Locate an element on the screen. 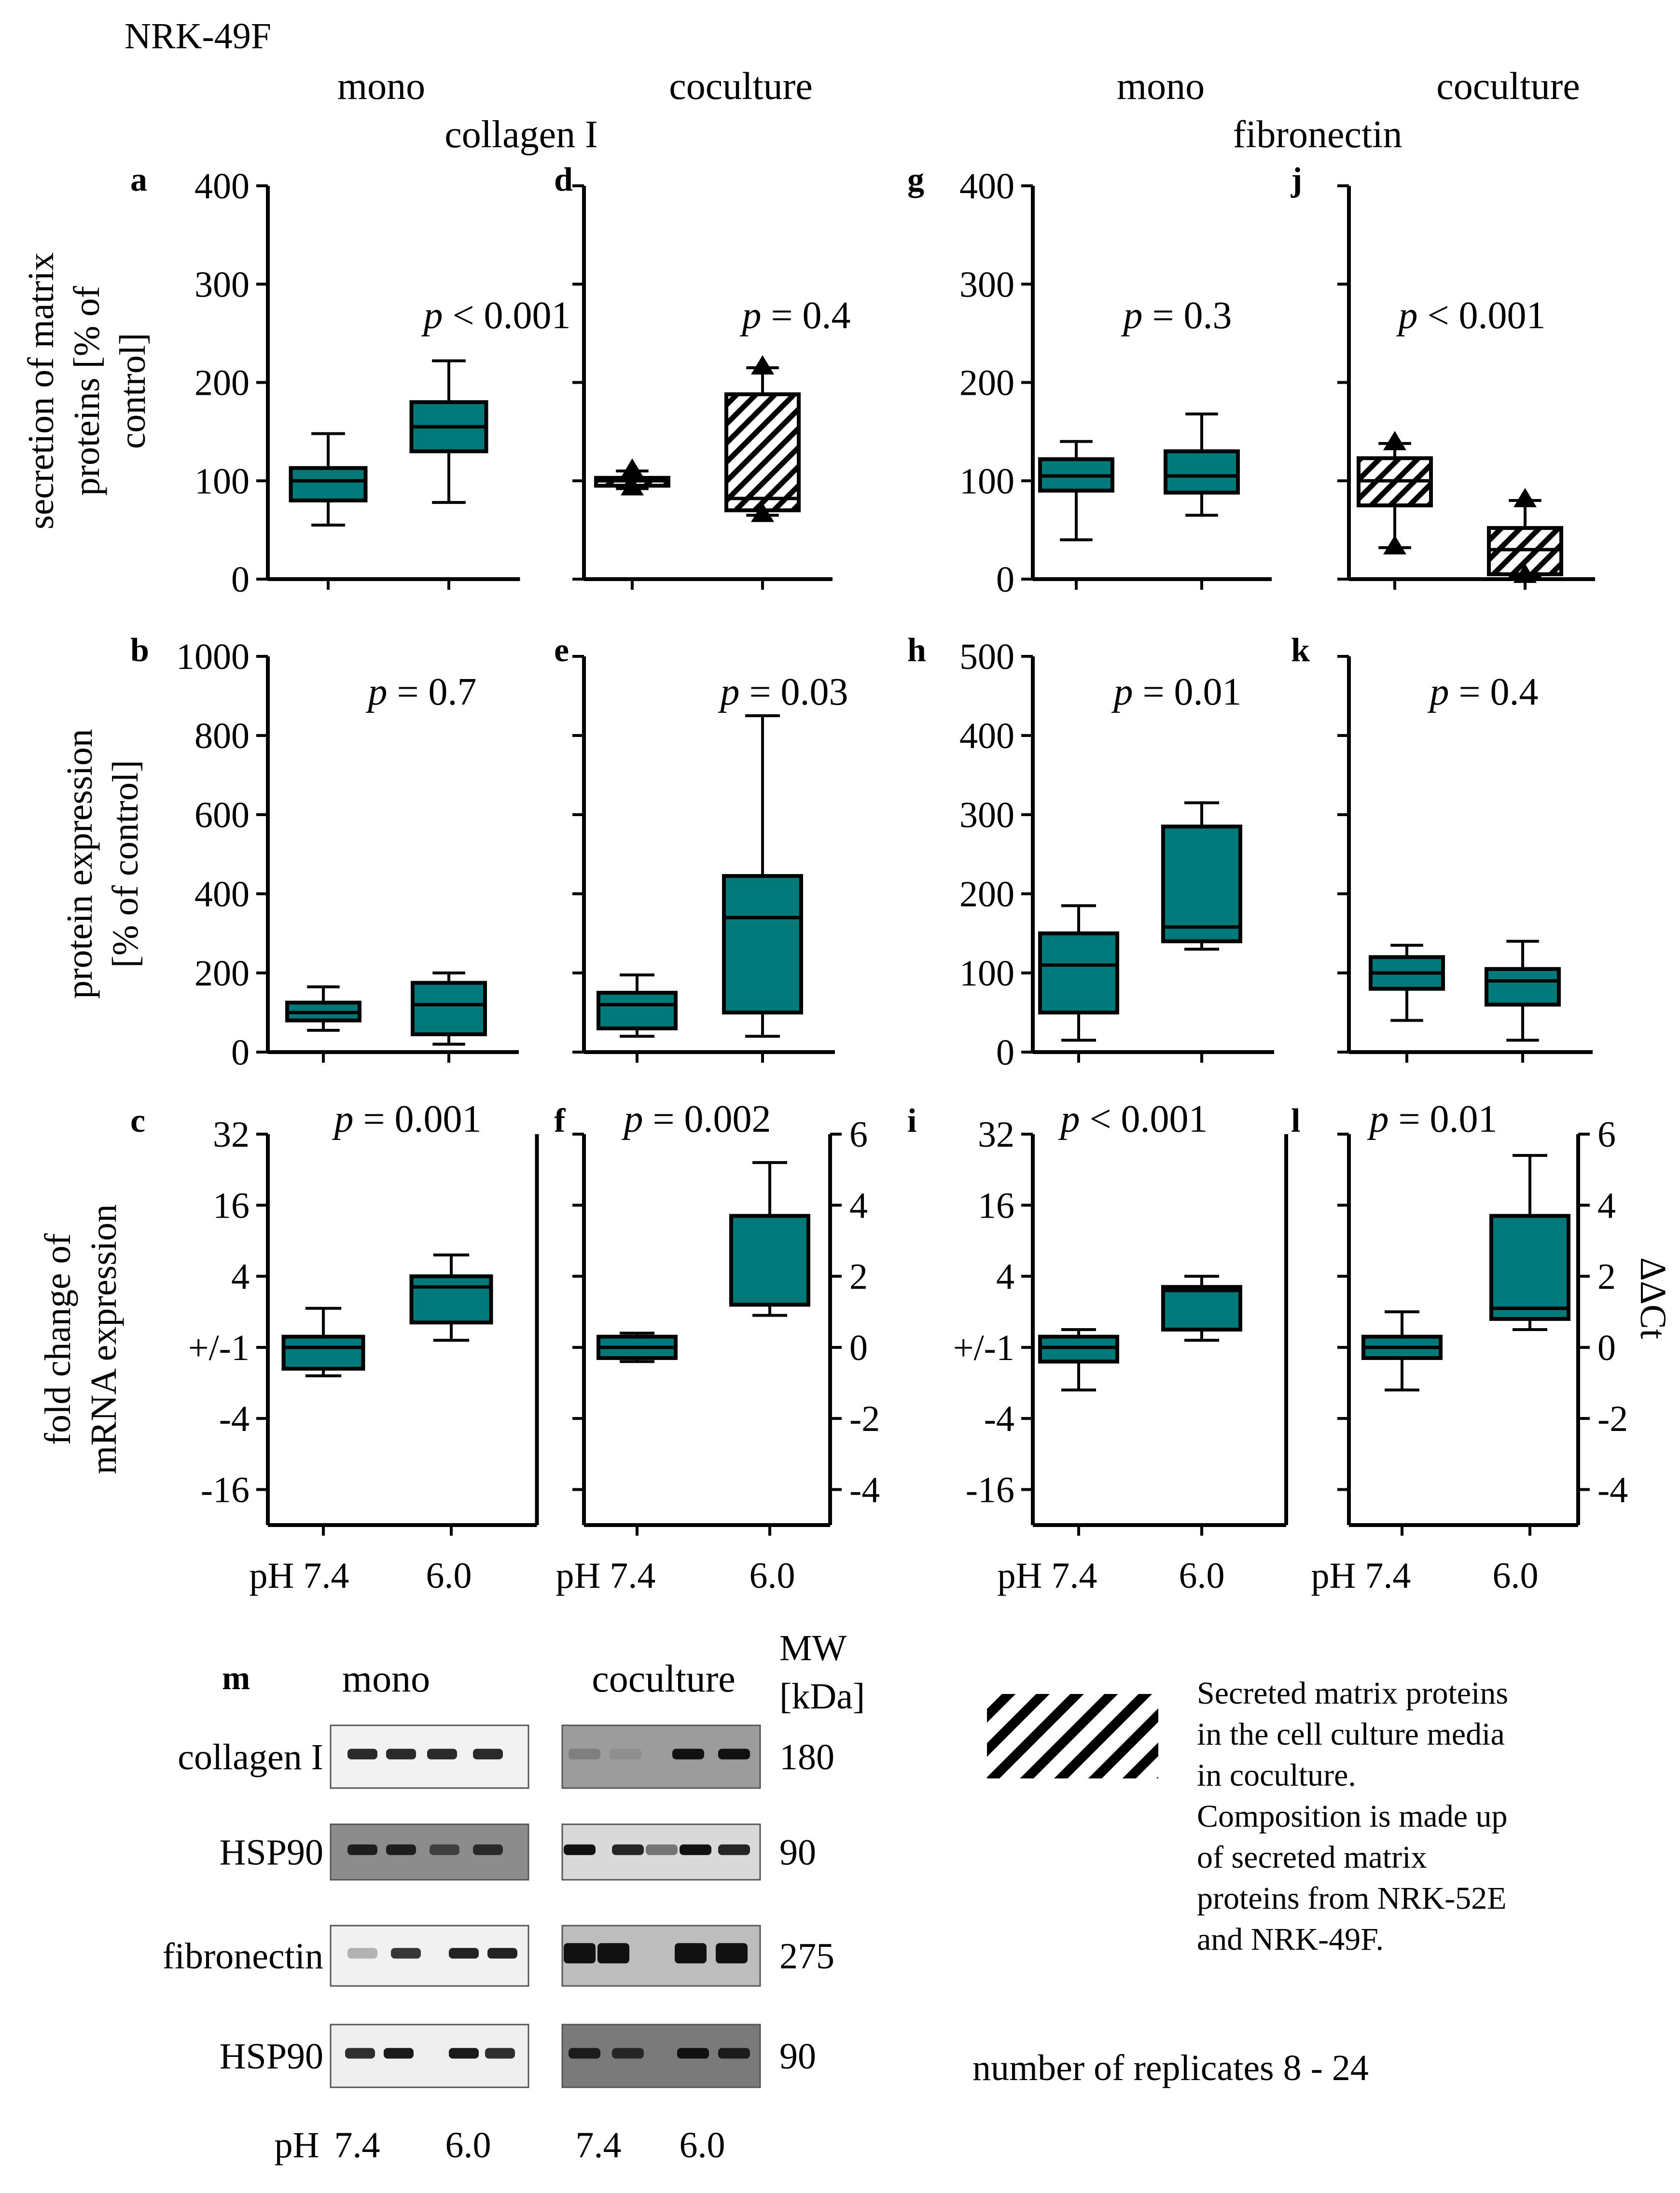 The height and width of the screenshot is (2193, 1680). legend-line-1: Secreted matrix proteins is located at coordinates (1352, 1693).